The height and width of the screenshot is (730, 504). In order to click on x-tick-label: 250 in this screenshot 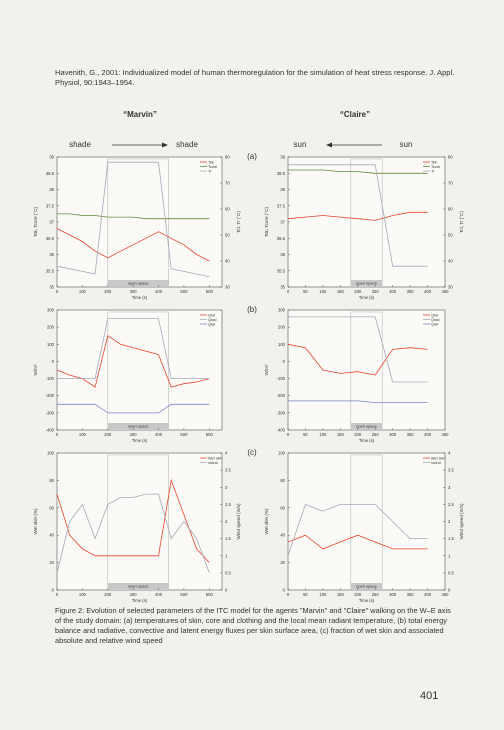, I will do `click(376, 291)`.